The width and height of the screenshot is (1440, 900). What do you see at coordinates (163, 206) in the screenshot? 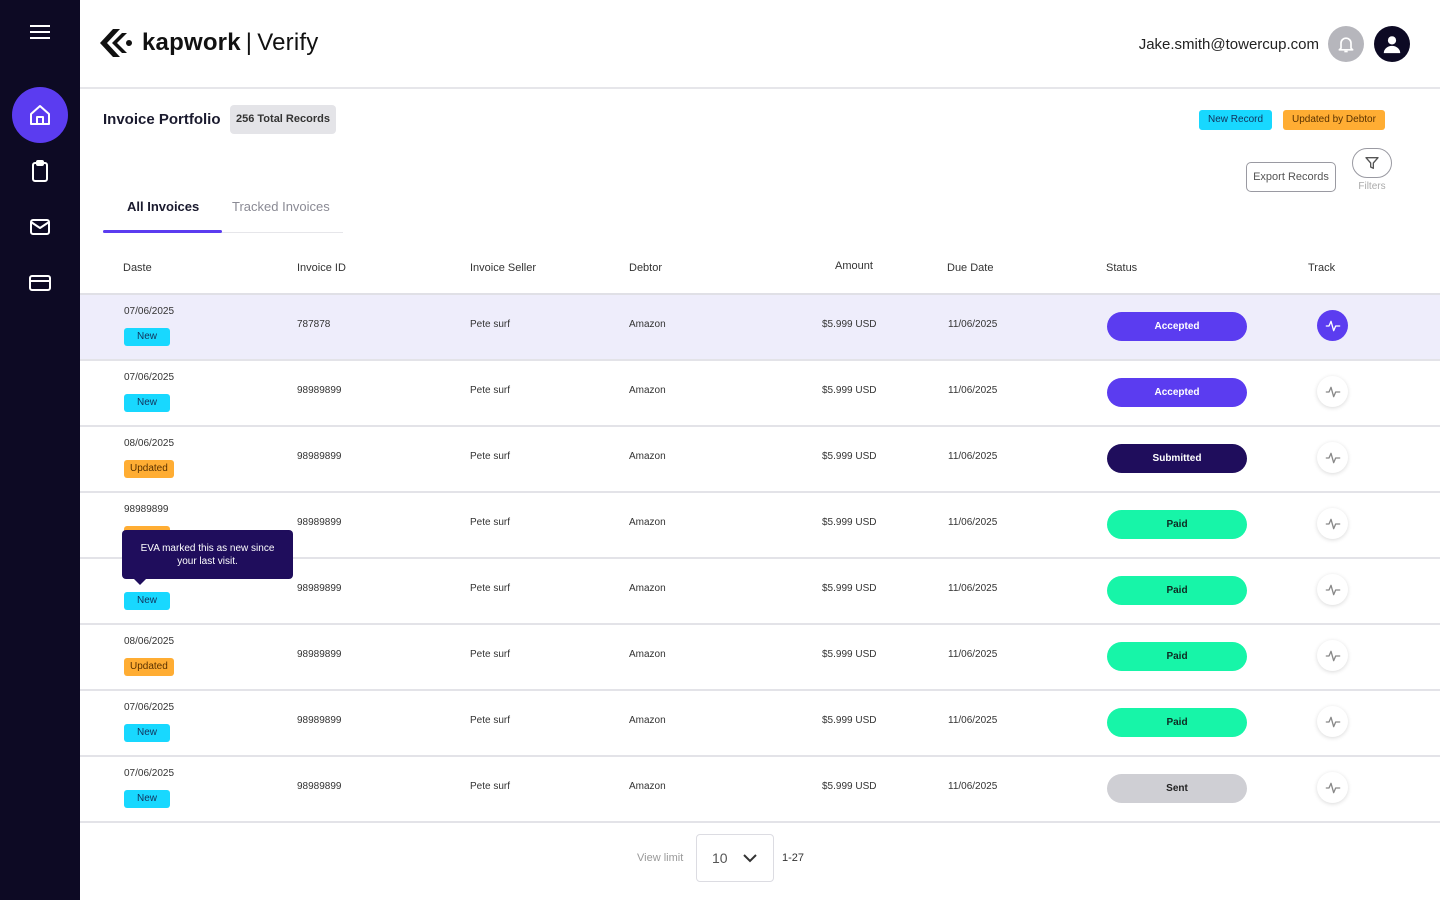
I see `tab-all-invoices: All Invoices` at bounding box center [163, 206].